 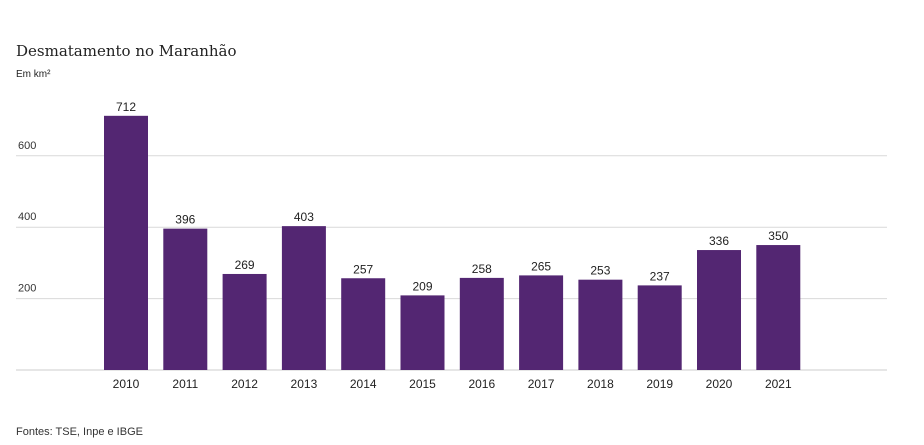 I want to click on x-tick-label-2013: 2013, so click(x=304, y=384).